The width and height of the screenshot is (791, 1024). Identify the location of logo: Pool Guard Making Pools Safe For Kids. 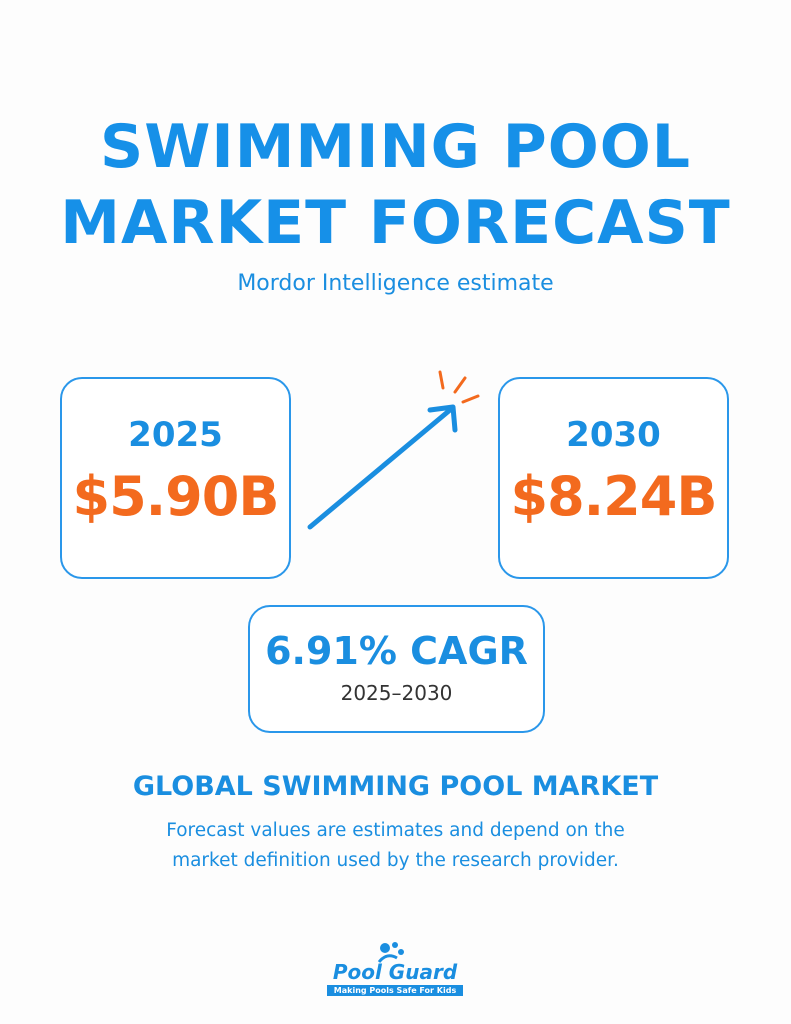
(395, 970).